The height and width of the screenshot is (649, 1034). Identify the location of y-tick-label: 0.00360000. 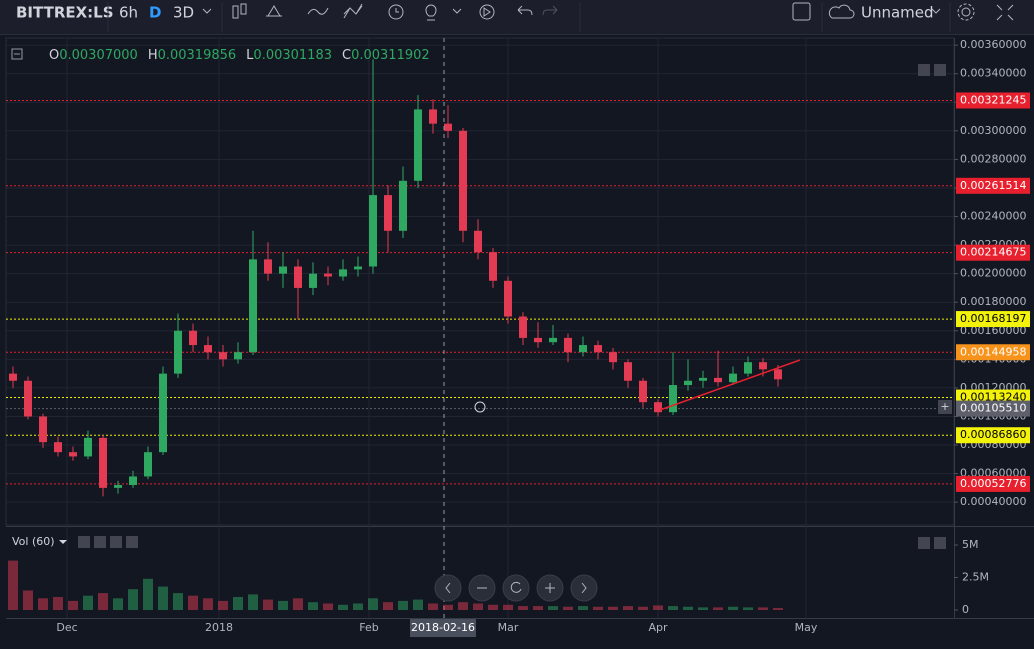
(993, 44).